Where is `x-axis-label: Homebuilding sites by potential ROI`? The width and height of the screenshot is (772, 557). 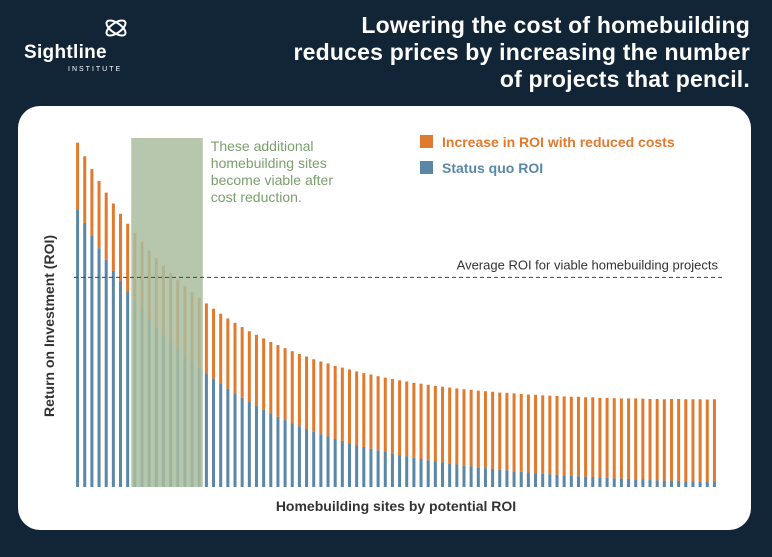 x-axis-label: Homebuilding sites by potential ROI is located at coordinates (396, 506).